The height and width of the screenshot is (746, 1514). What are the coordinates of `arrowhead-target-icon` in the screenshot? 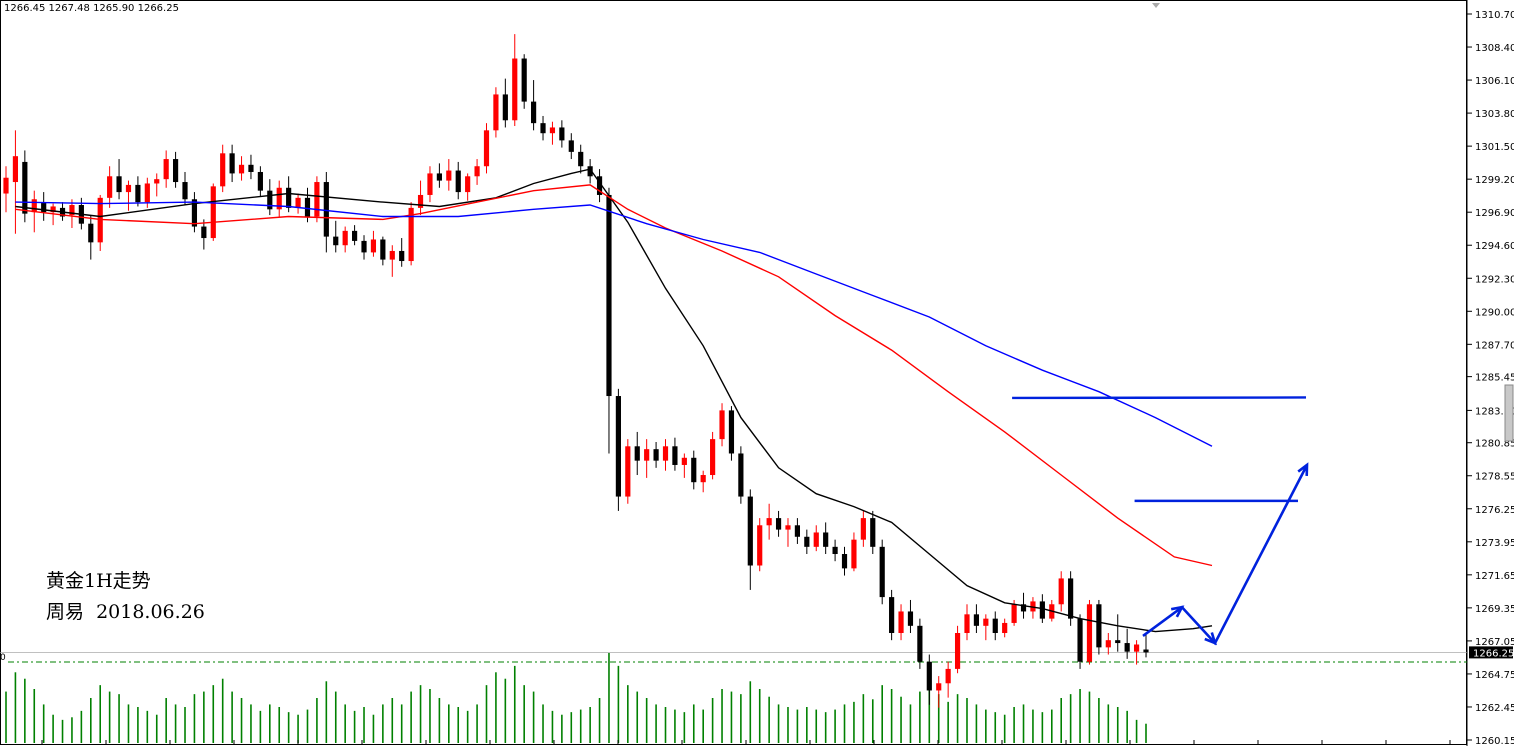 It's located at (1303, 469).